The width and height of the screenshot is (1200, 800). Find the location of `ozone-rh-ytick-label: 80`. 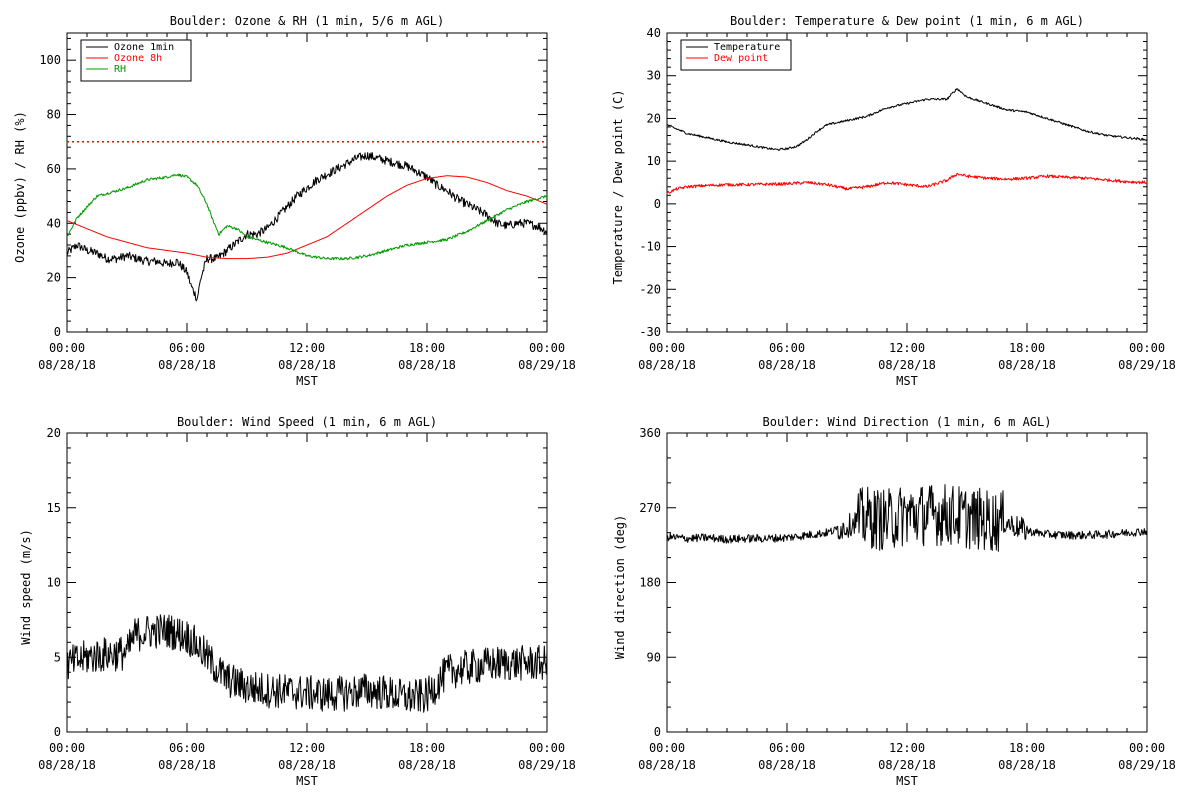

ozone-rh-ytick-label: 80 is located at coordinates (54, 115).